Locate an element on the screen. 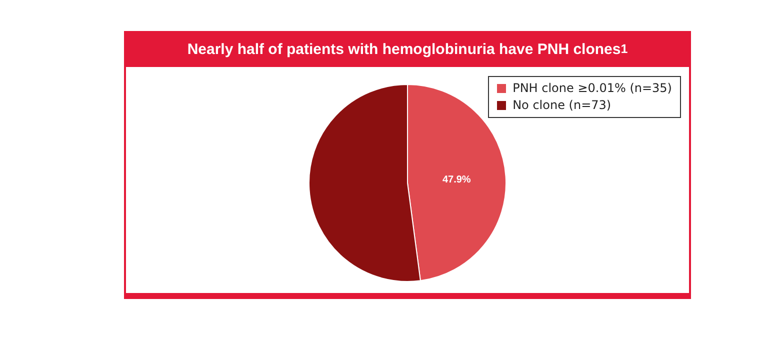 This screenshot has height=344, width=759. legend-label: No clone (n=73) is located at coordinates (562, 105).